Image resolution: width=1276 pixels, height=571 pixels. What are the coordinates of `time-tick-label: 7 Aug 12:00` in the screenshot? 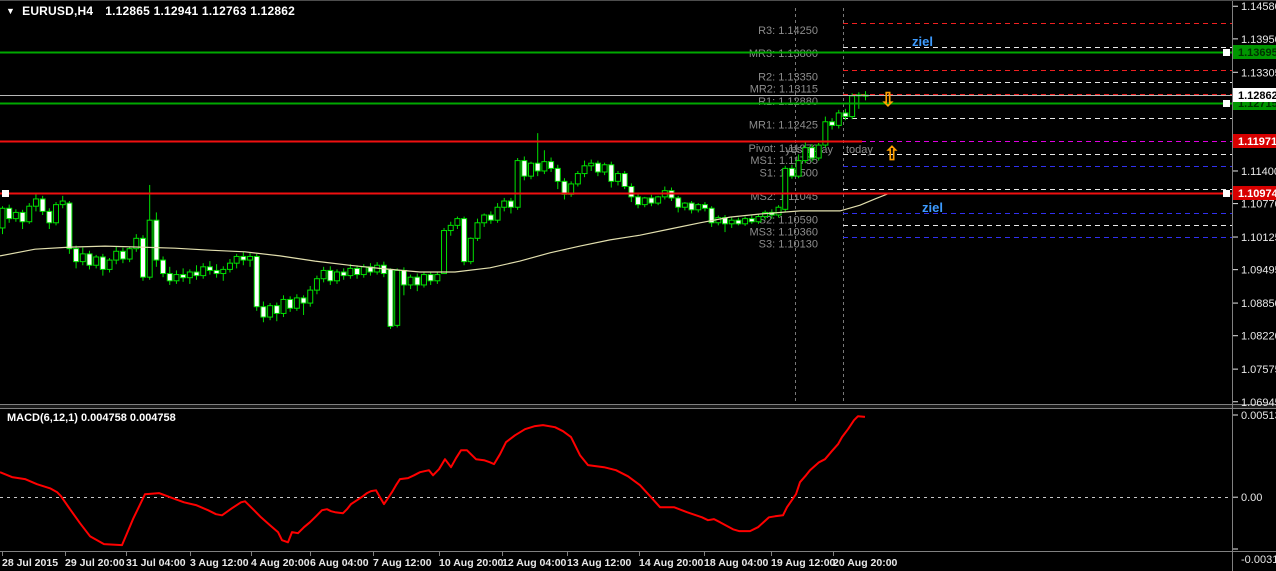 It's located at (402, 563).